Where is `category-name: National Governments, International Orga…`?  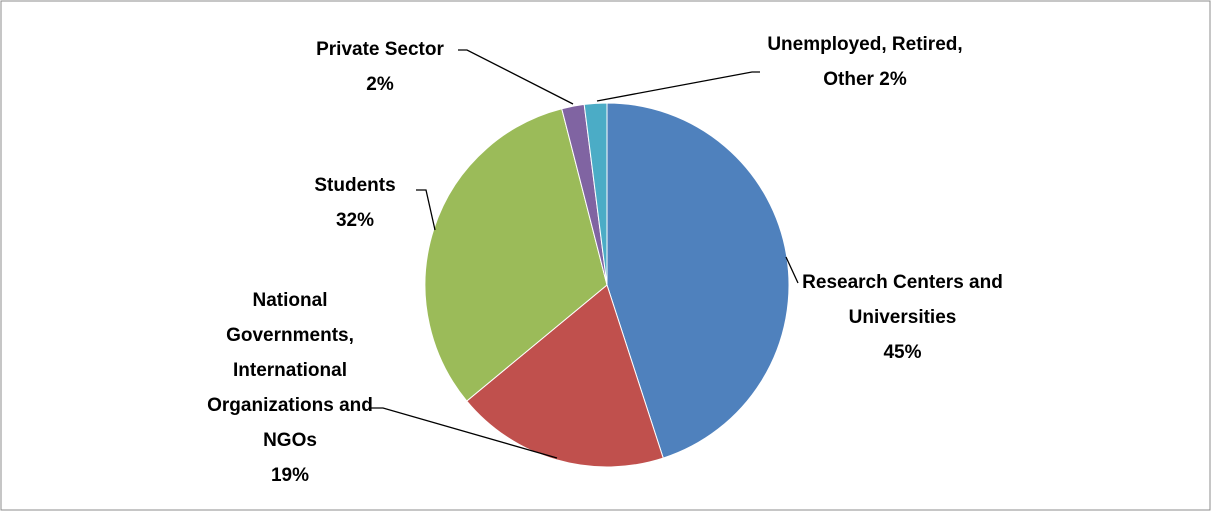
category-name: National Governments, International Orga… is located at coordinates (290, 370).